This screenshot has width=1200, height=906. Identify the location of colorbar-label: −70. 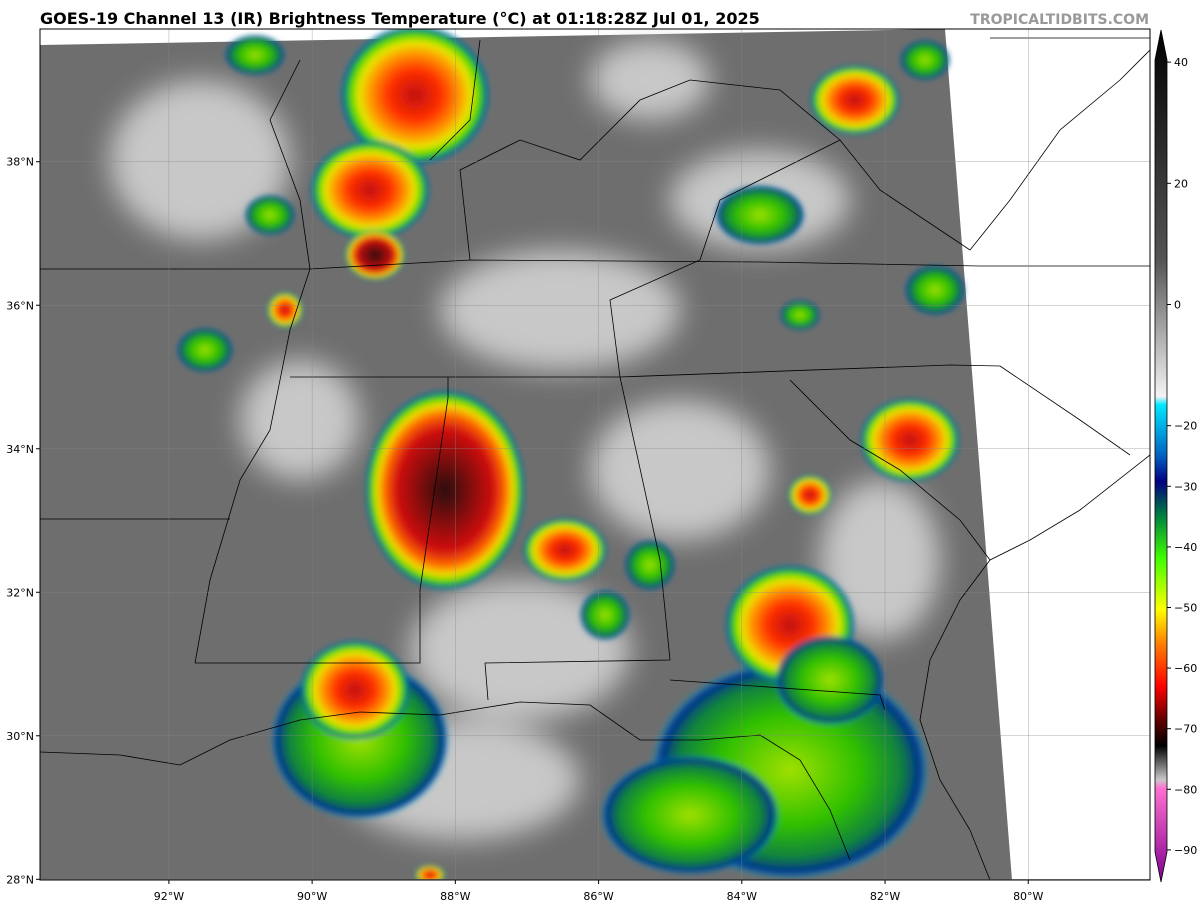
(1185, 729).